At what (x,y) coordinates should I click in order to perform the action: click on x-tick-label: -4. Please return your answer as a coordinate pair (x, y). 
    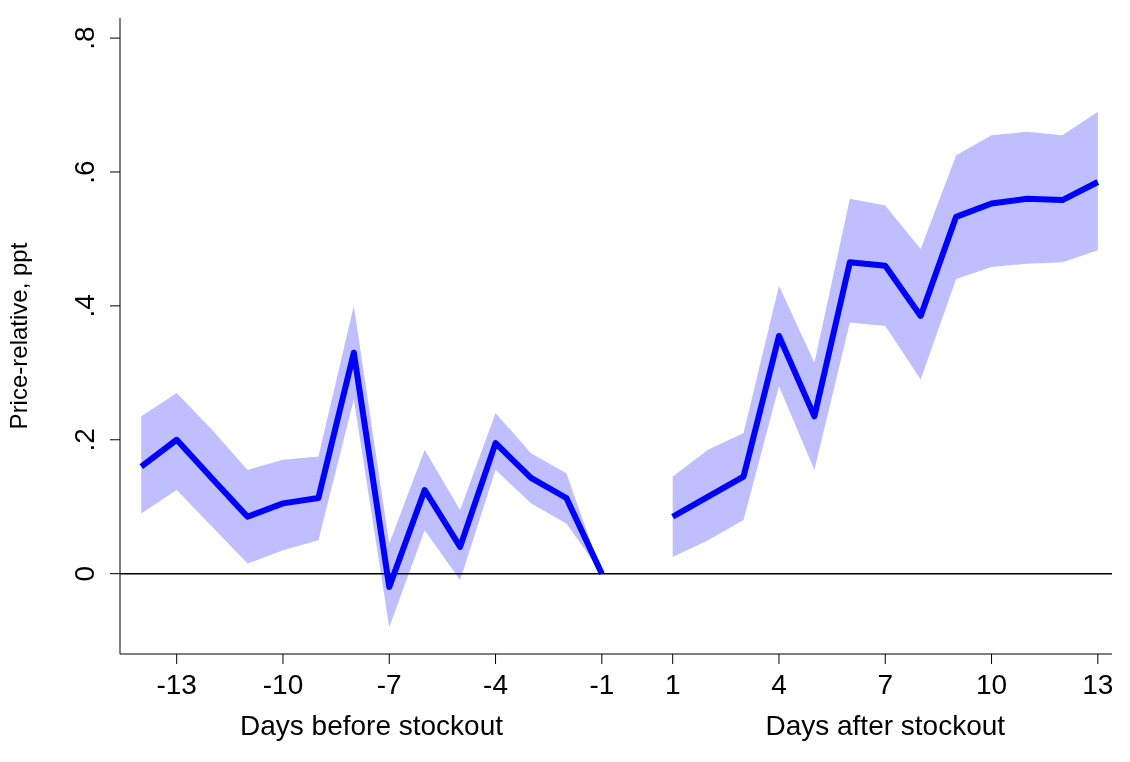
    Looking at the image, I should click on (495, 684).